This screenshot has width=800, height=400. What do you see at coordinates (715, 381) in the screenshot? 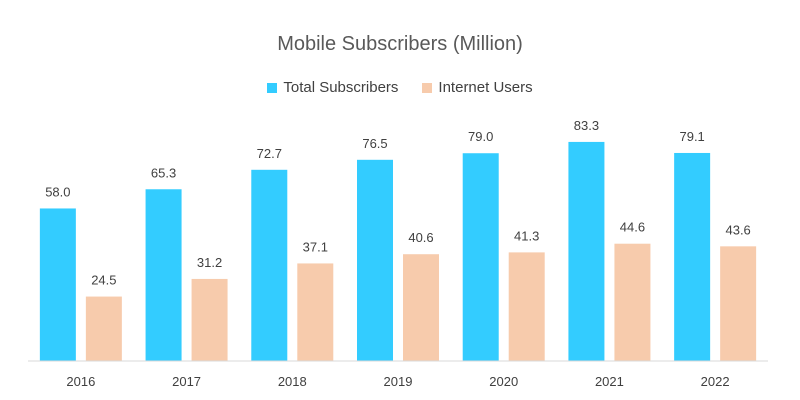
I see `x-tick-label-2022: 2022` at bounding box center [715, 381].